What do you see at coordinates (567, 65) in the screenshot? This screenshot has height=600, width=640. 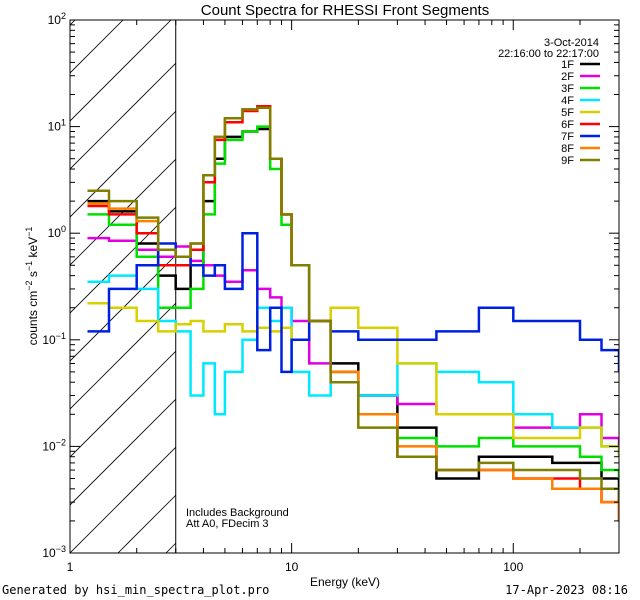 I see `legend-label-1F: 1F` at bounding box center [567, 65].